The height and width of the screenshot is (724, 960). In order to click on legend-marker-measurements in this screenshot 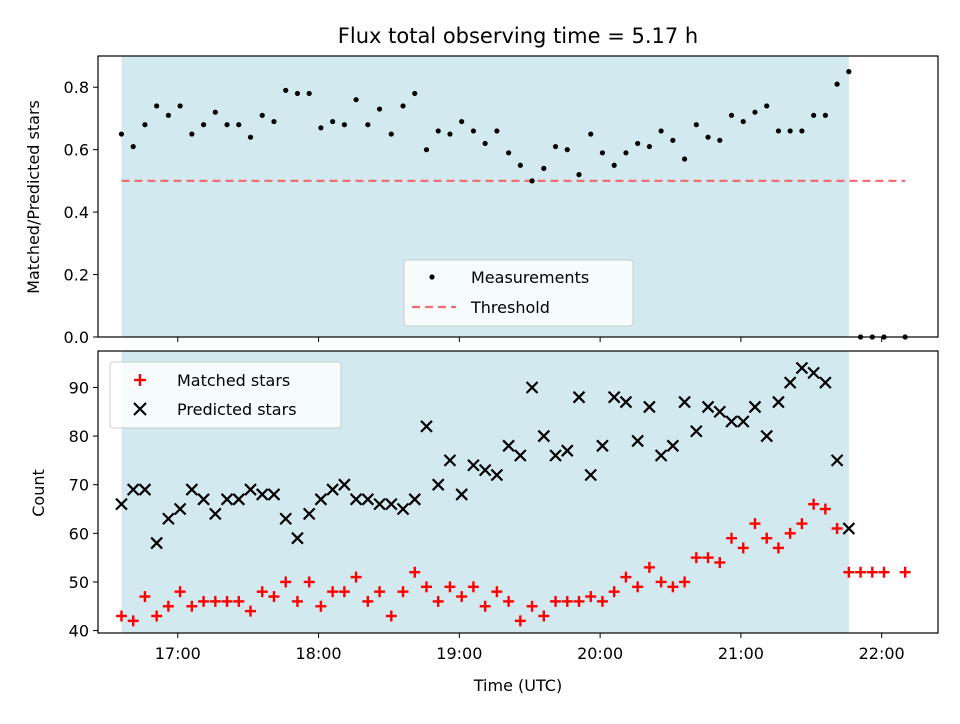, I will do `click(432, 277)`.